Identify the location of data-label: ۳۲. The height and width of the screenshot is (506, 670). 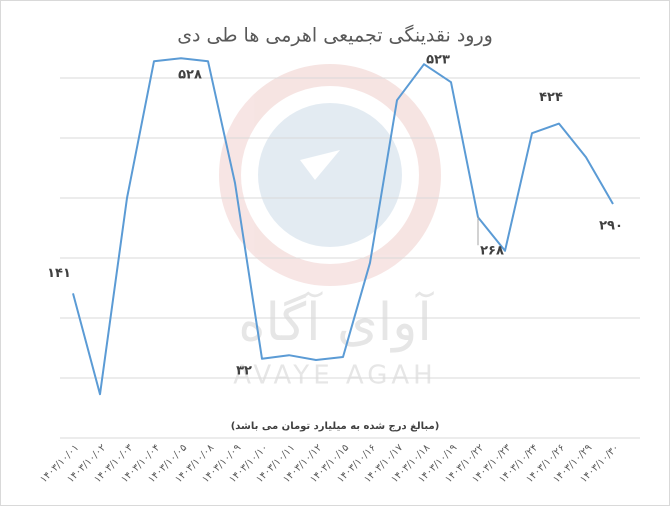
(244, 370).